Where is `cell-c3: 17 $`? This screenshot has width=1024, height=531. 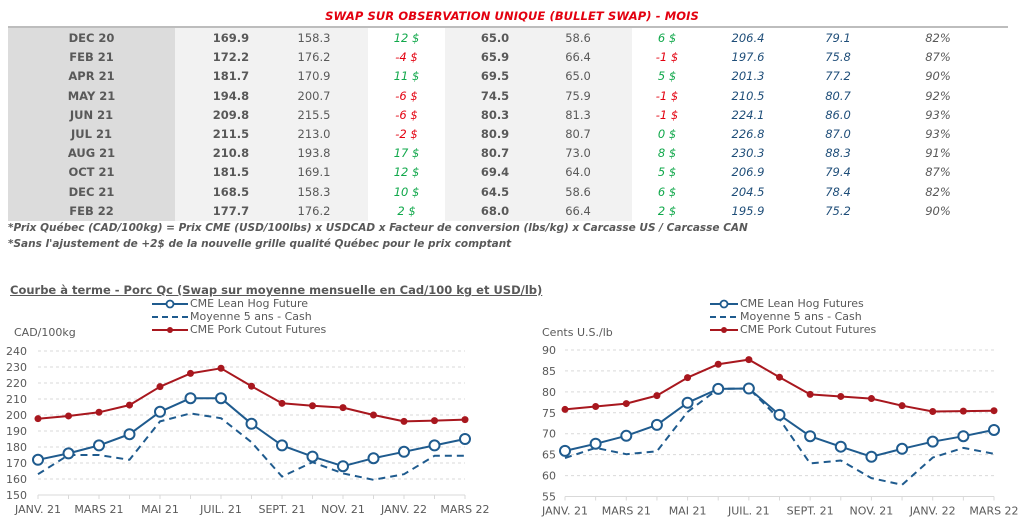 cell-c3: 17 $ is located at coordinates (406, 153).